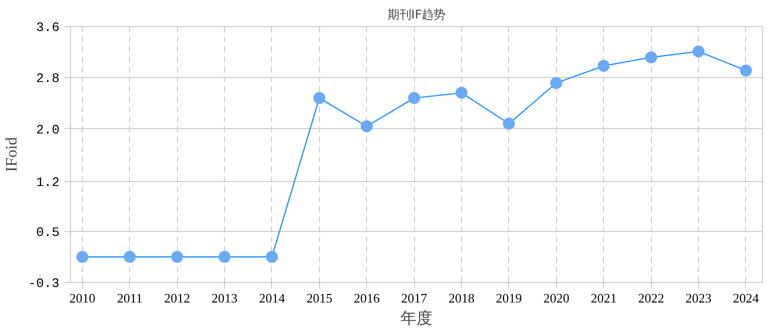 Image resolution: width=782 pixels, height=330 pixels. Describe the element at coordinates (11, 154) in the screenshot. I see `y-axis-title: IFoid` at that location.